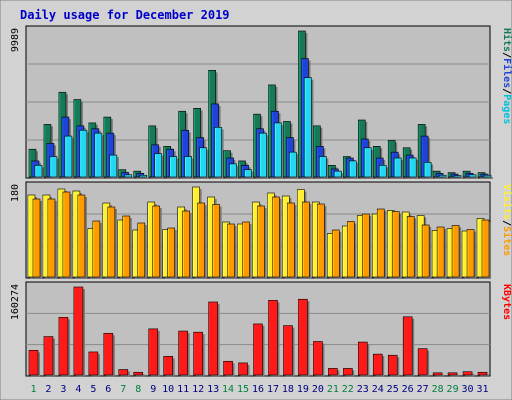 Image resolution: width=512 pixels, height=400 pixels. I want to click on legend-visits-sites: Visits/Sites, so click(506, 220).